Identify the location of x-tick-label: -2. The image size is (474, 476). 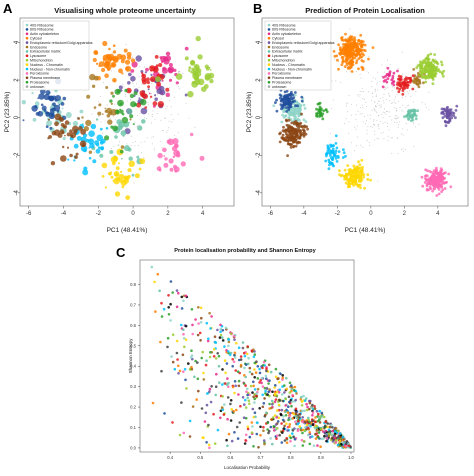
(338, 214).